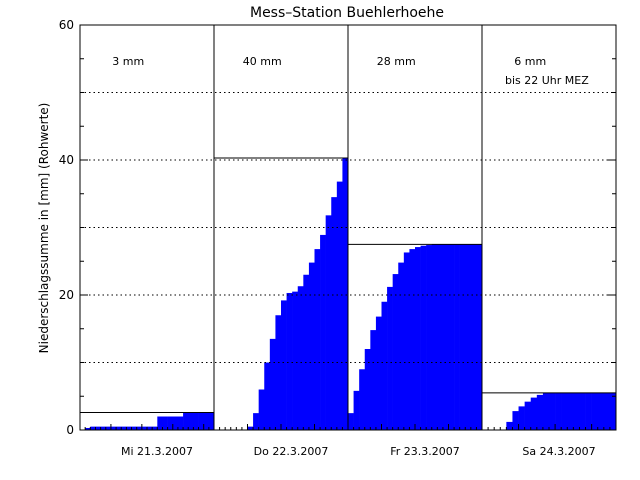 This screenshot has width=640, height=480. Describe the element at coordinates (44, 228) in the screenshot. I see `y-axis-label: Niederschlagssumme in [mm] (Rohwerte)` at that location.